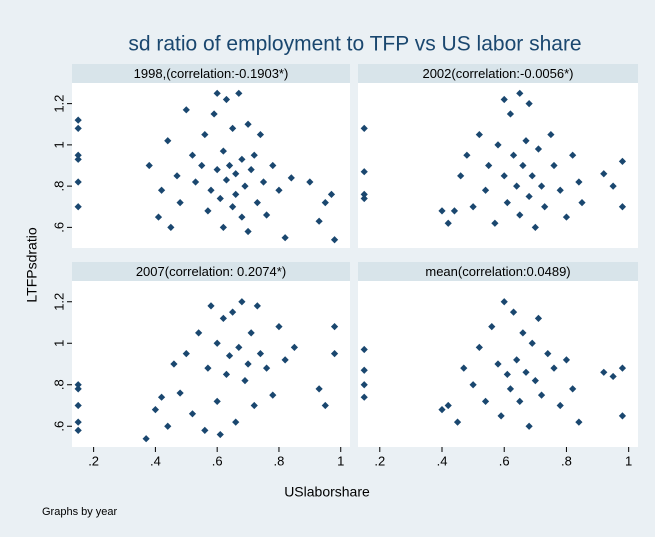 This screenshot has height=537, width=655. Describe the element at coordinates (327, 492) in the screenshot. I see `x-axis-label: USlaborshare` at that location.